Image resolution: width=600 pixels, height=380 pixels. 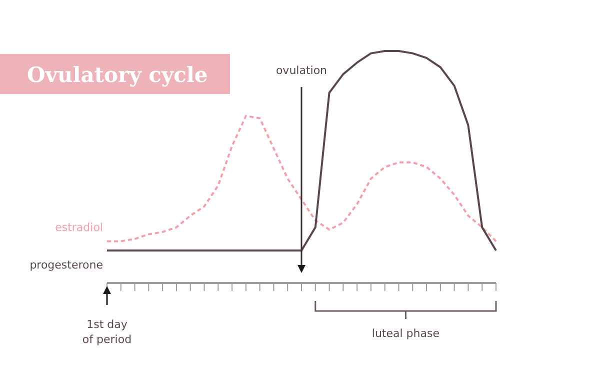 What do you see at coordinates (117, 74) in the screenshot?
I see `text: Ovulatory cycle` at bounding box center [117, 74].